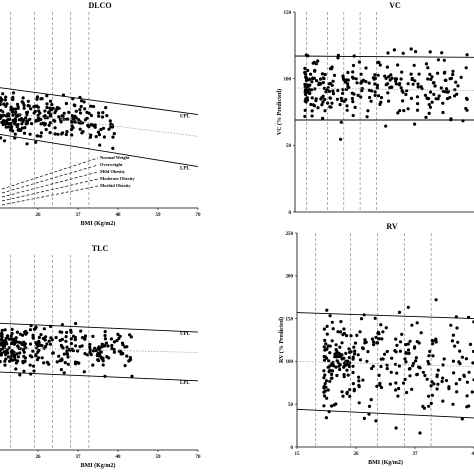 The width and height of the screenshot is (474, 474). Describe the element at coordinates (113, 171) in the screenshot. I see `legend-label: Mild Obesity` at that location.